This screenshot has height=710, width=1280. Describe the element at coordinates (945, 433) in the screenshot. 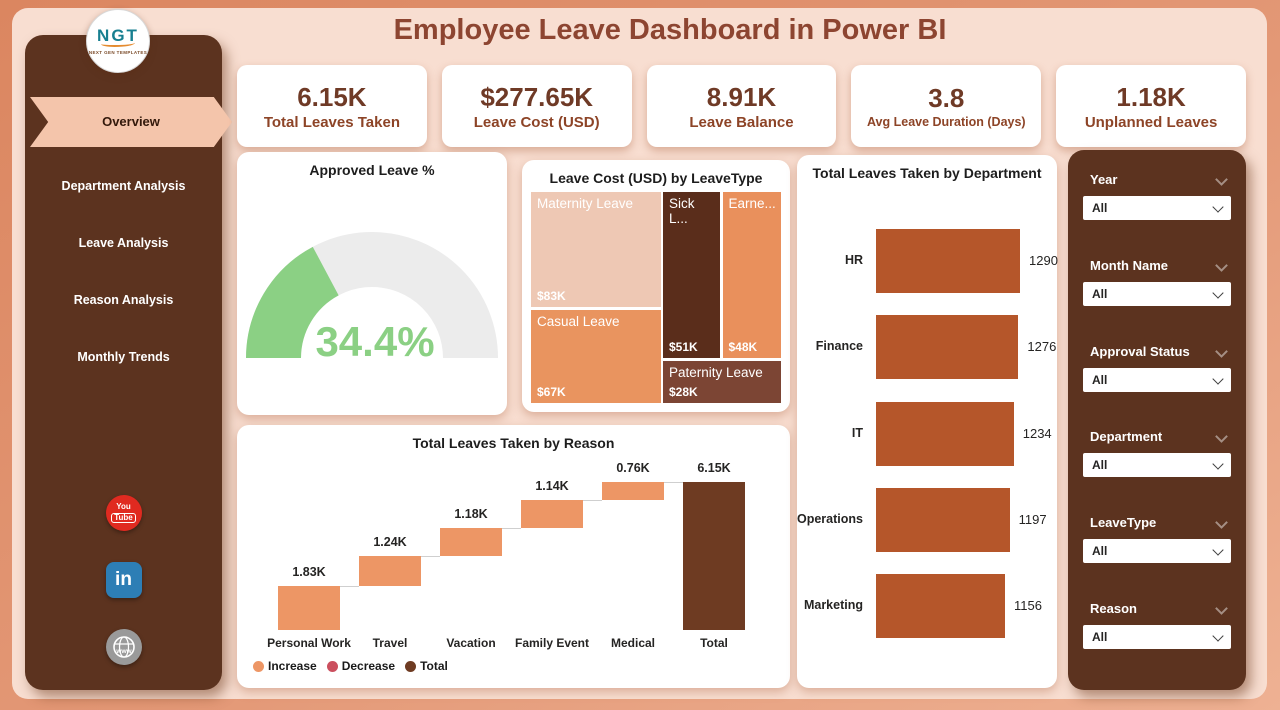

I see `bar-it` at that location.